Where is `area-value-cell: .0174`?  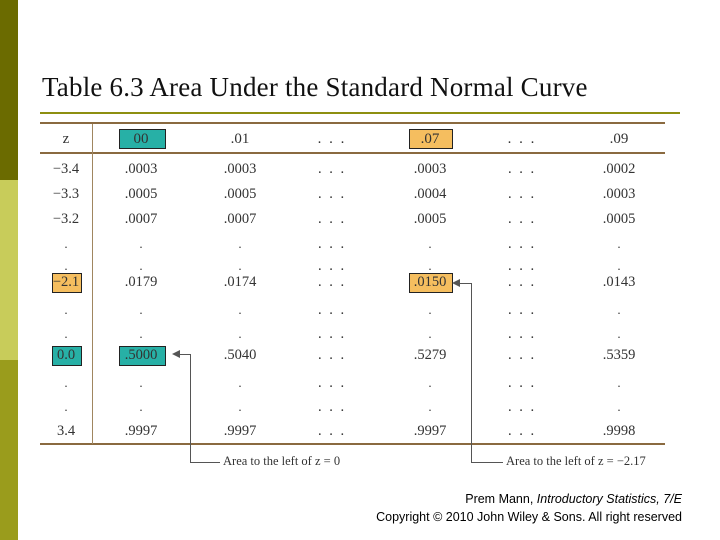
area-value-cell: .0174 is located at coordinates (240, 282).